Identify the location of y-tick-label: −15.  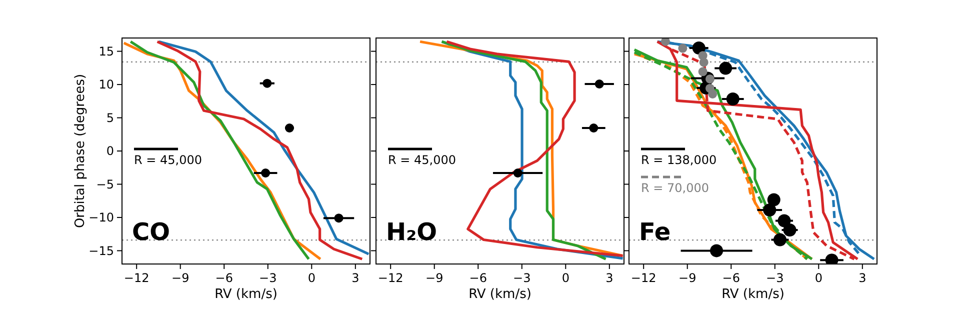
(101, 251).